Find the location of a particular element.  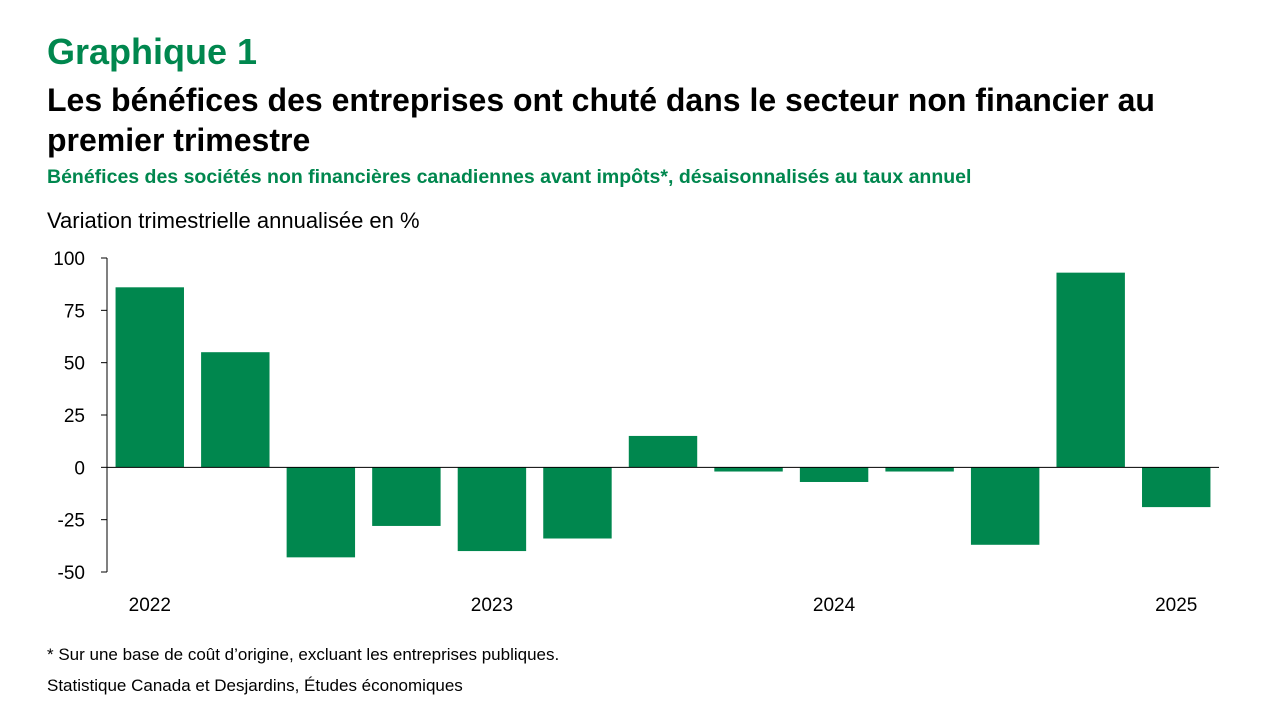

chart-label: Graphique 1 is located at coordinates (152, 51).